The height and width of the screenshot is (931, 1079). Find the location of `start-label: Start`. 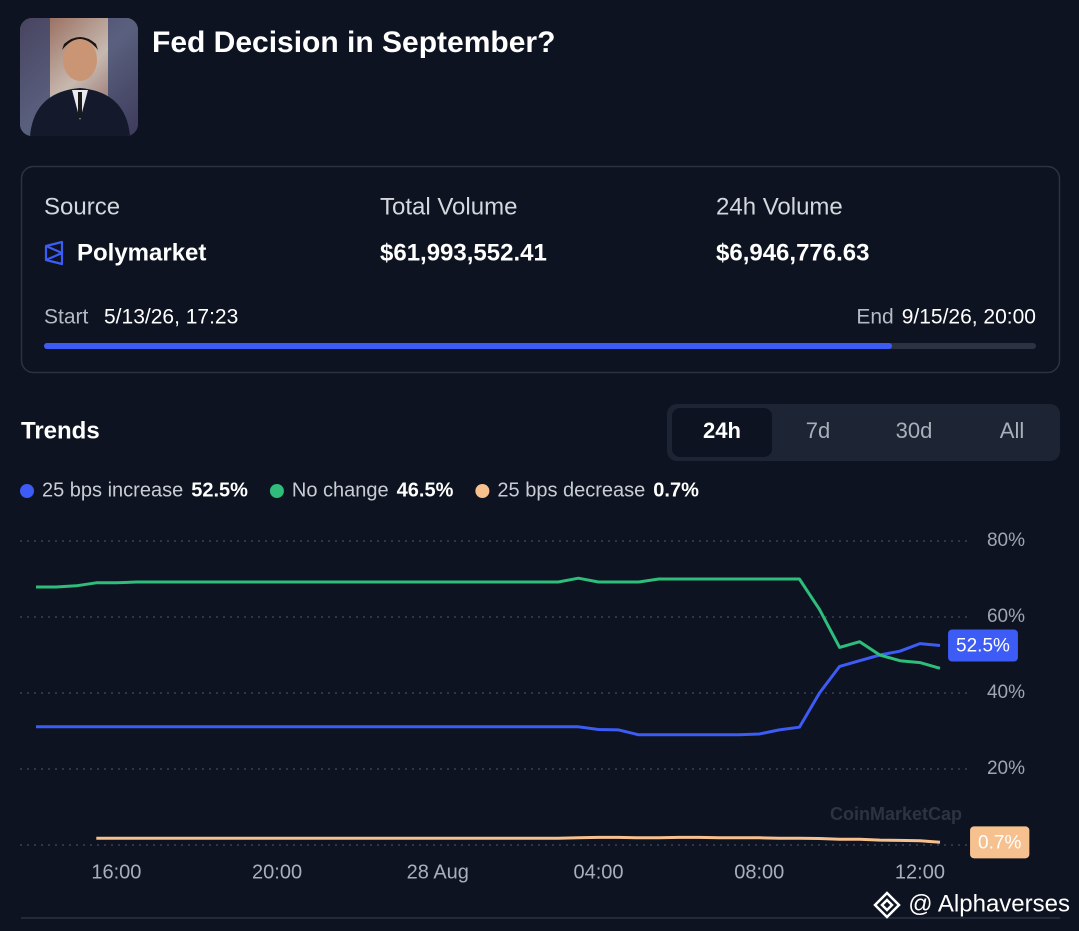

start-label: Start is located at coordinates (66, 317).